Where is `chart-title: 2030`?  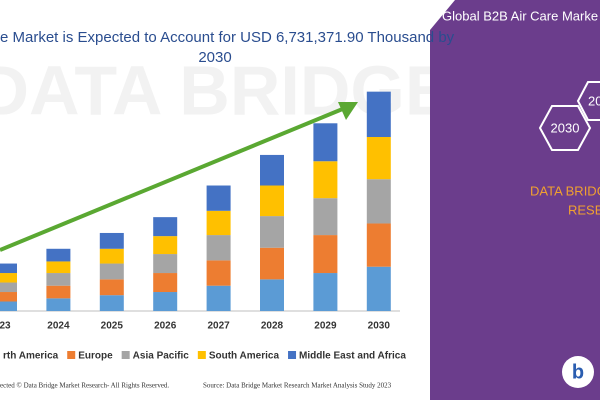 chart-title: 2030 is located at coordinates (214, 57).